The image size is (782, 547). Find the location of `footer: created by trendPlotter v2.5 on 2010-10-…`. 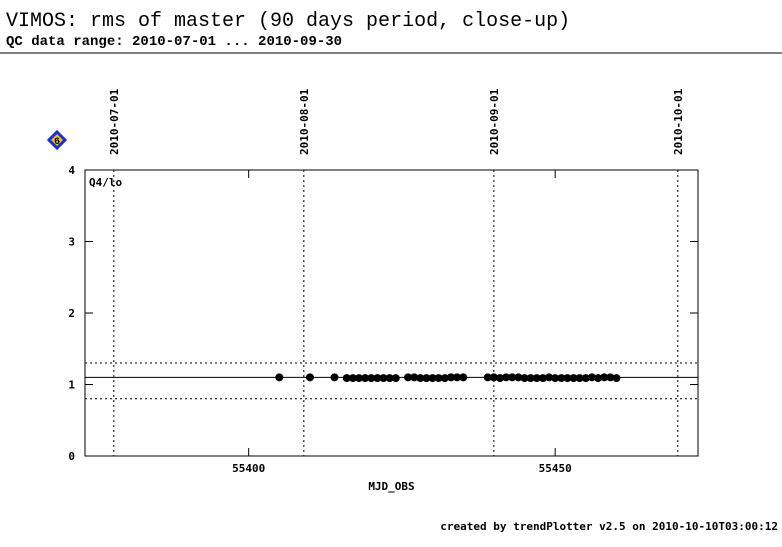

footer: created by trendPlotter v2.5 on 2010-10-… is located at coordinates (609, 526).